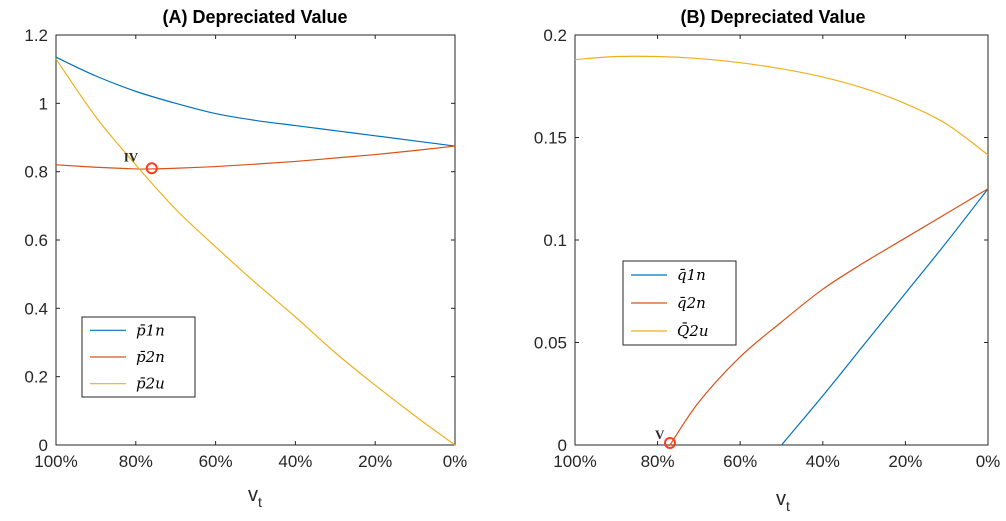 Image resolution: width=1006 pixels, height=521 pixels. What do you see at coordinates (150, 330) in the screenshot?
I see `panel-a-legend-entry: p̄1n` at bounding box center [150, 330].